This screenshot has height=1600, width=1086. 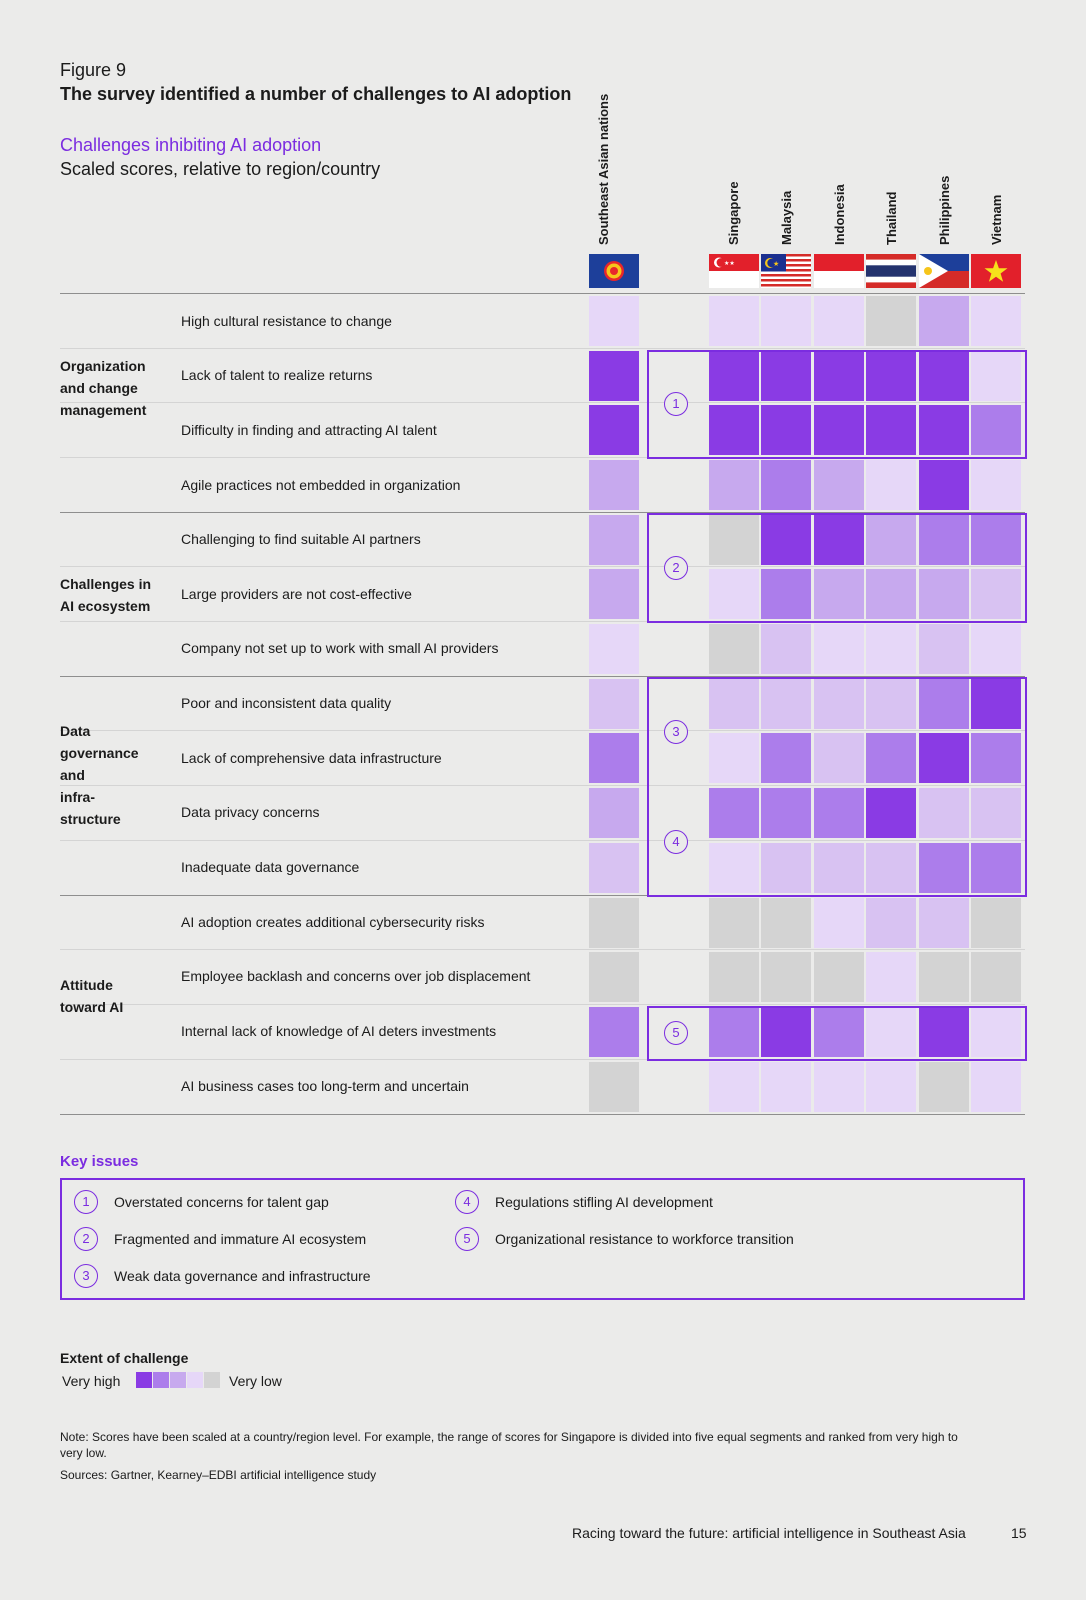 What do you see at coordinates (467, 1202) in the screenshot?
I see `key-issue-number: 4` at bounding box center [467, 1202].